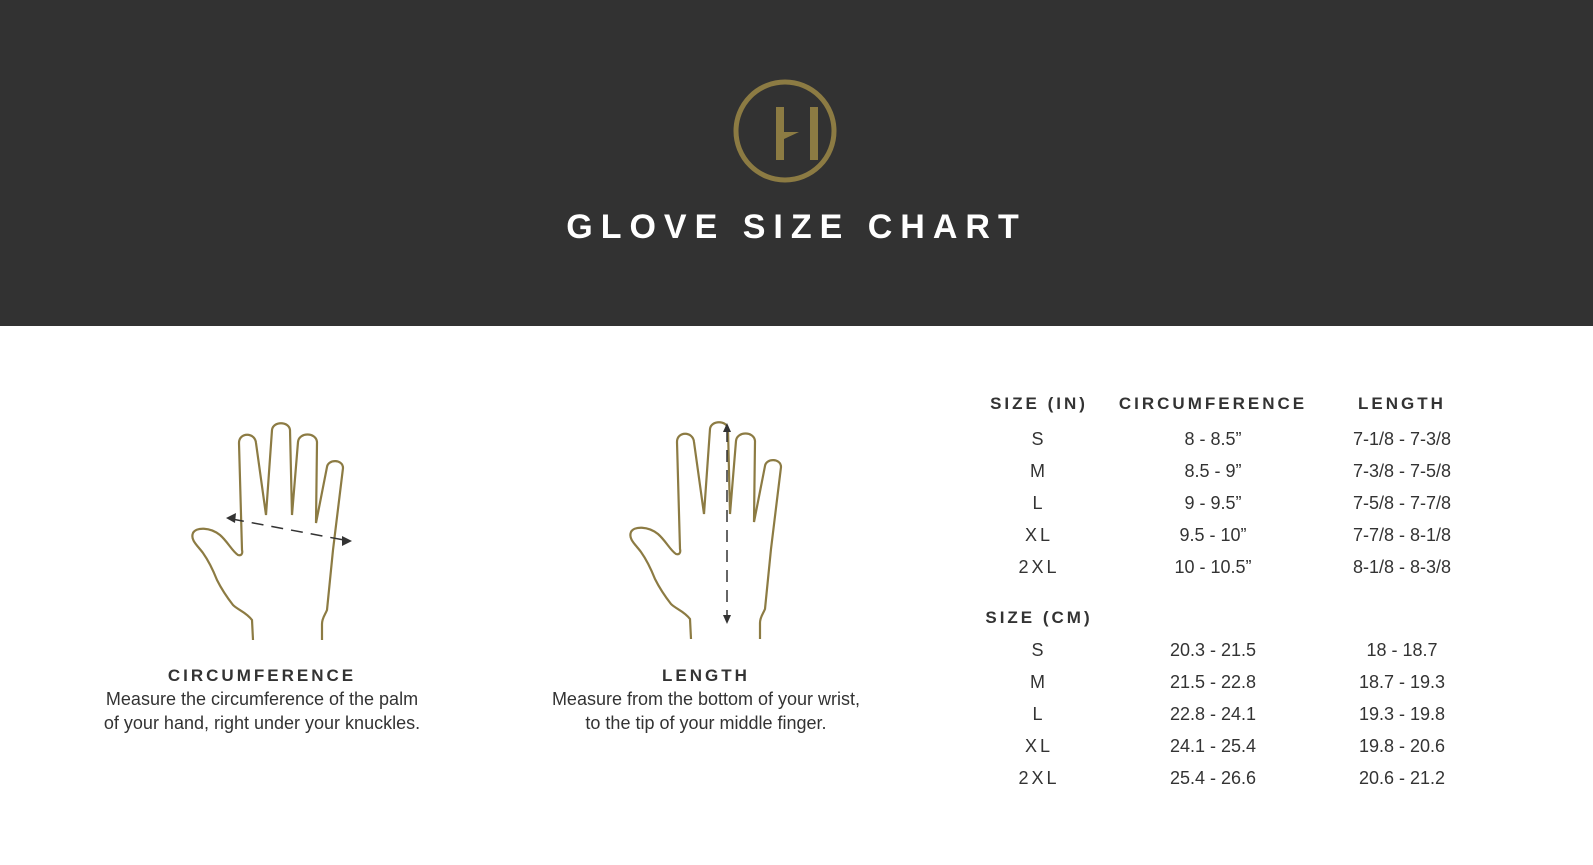 The height and width of the screenshot is (865, 1593). What do you see at coordinates (1402, 567) in the screenshot?
I see `table-cell: 8-1/8 - 8-3/8` at bounding box center [1402, 567].